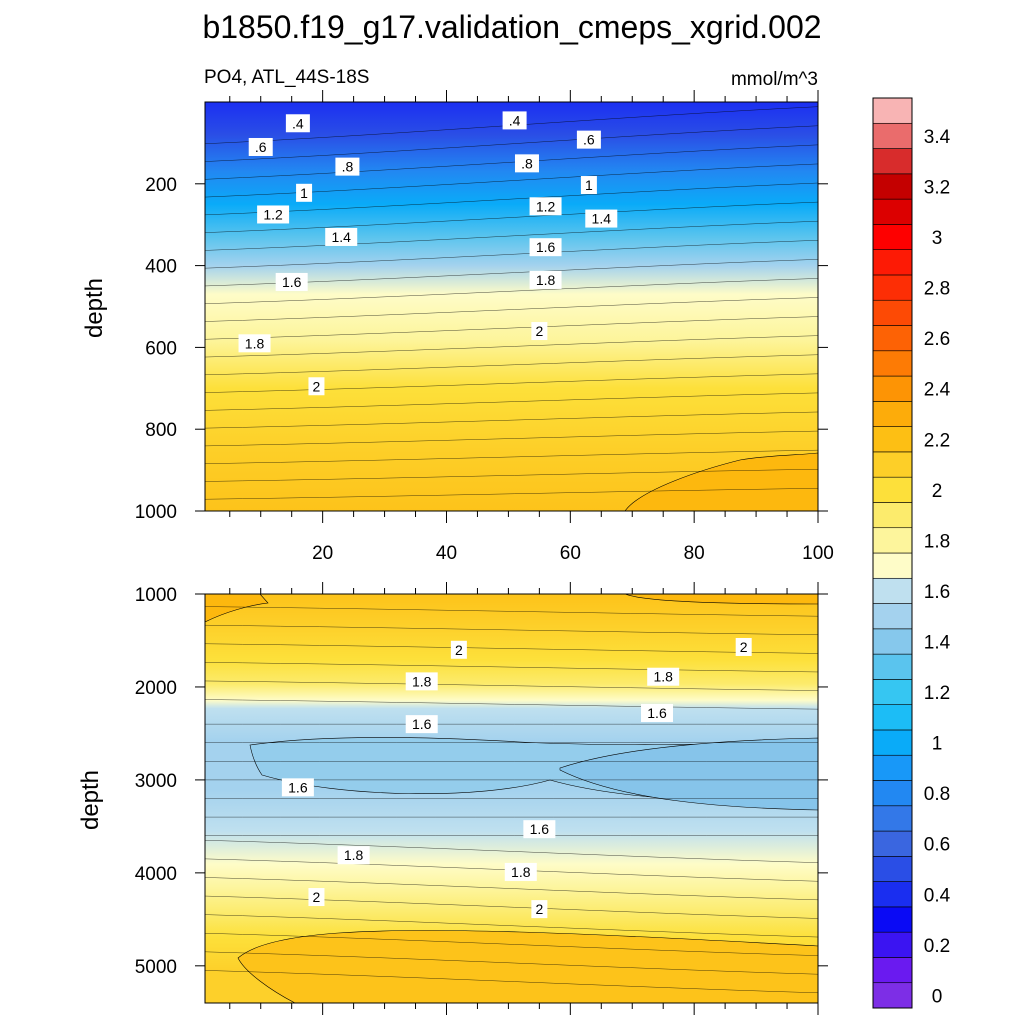  Describe the element at coordinates (937, 592) in the screenshot. I see `colorbar-label: 1.6` at that location.